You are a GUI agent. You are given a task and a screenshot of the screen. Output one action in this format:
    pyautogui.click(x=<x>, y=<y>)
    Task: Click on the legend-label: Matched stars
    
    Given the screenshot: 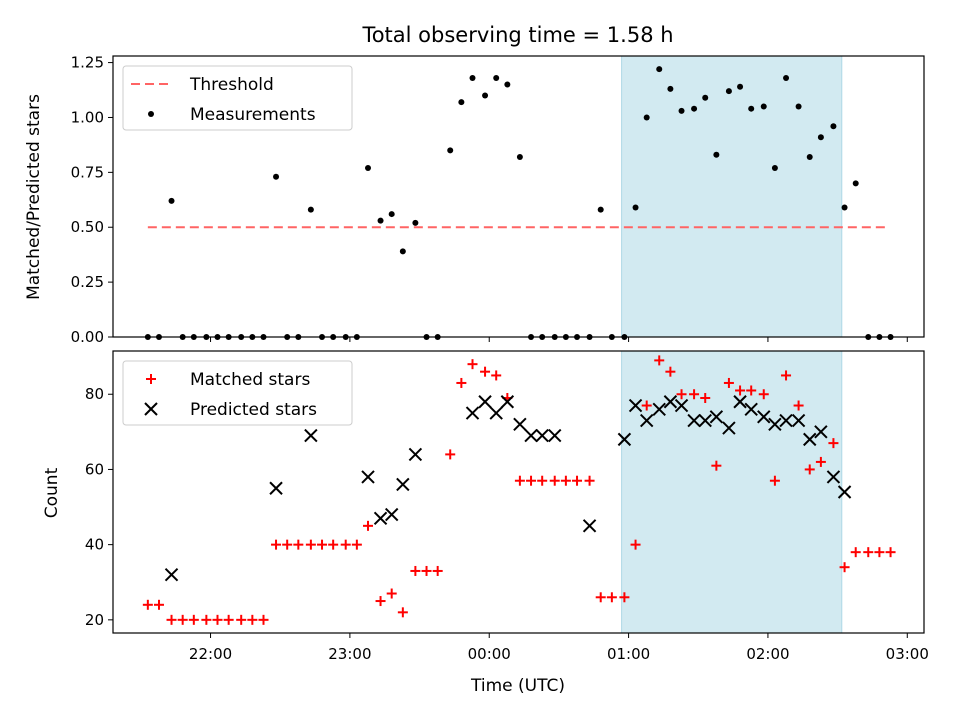 What is the action you would take?
    pyautogui.click(x=250, y=380)
    